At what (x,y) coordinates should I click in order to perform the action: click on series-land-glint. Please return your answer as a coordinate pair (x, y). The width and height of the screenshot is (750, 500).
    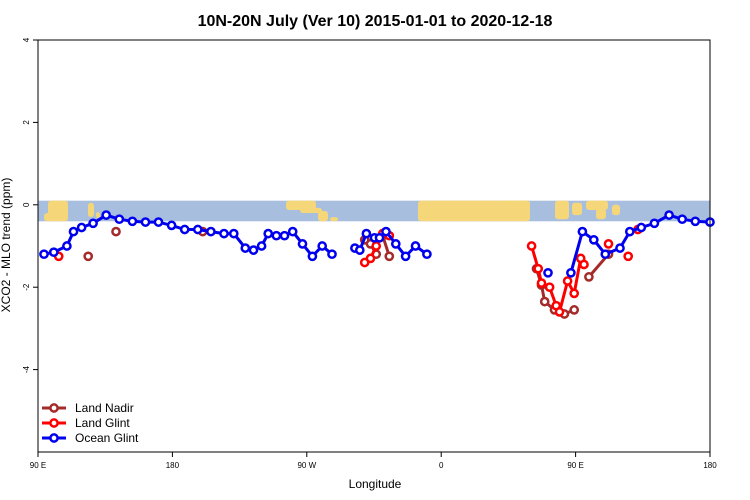
    Looking at the image, I should click on (348, 270).